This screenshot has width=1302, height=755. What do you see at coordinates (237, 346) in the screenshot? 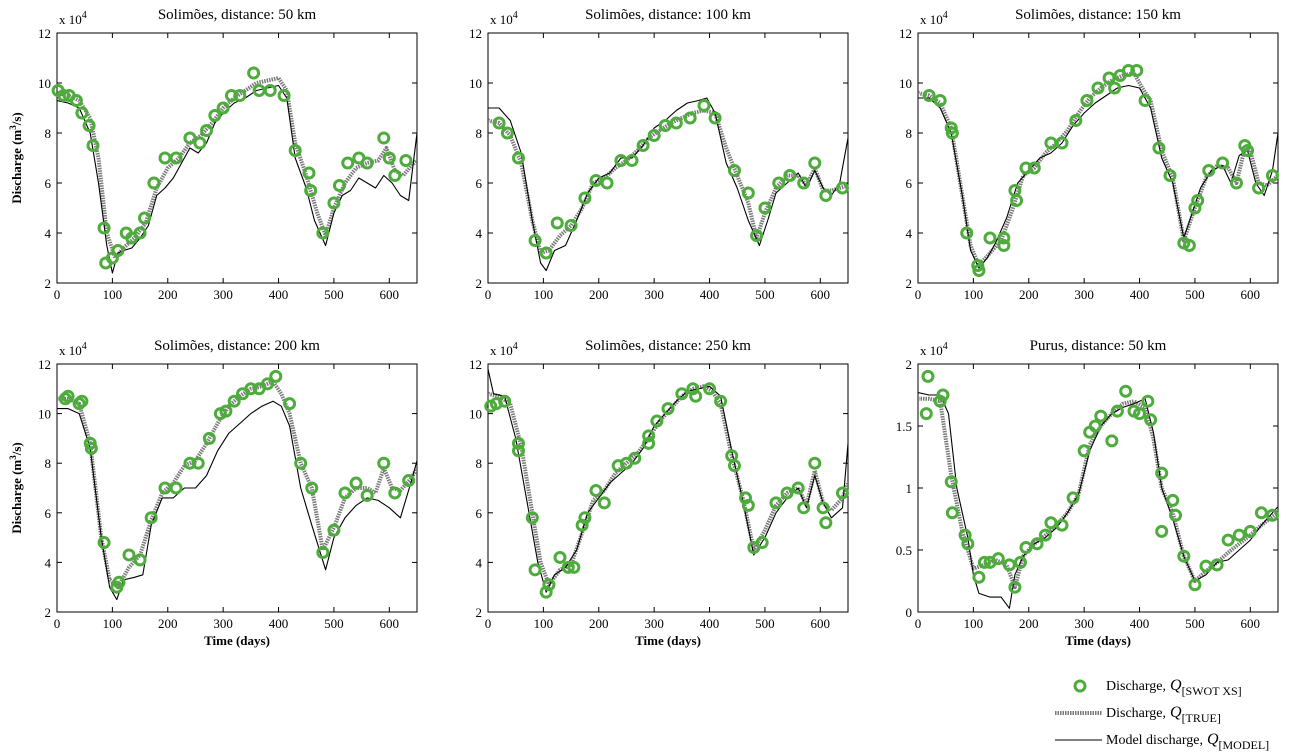
I see `chart-title: Solimões, distance: 200 km` at bounding box center [237, 346].